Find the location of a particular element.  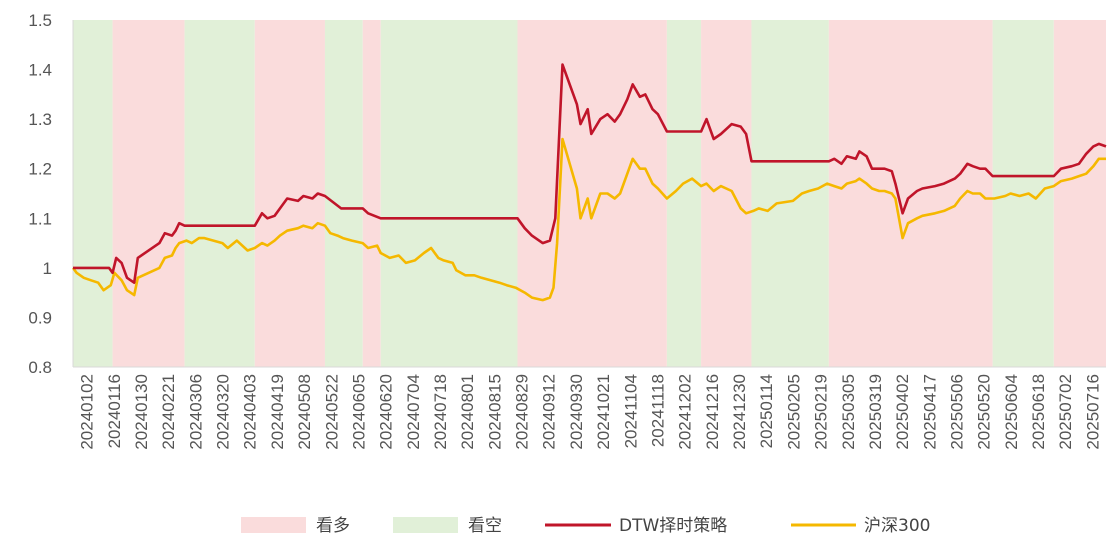

x-tick-label: 20241216 is located at coordinates (712, 412).